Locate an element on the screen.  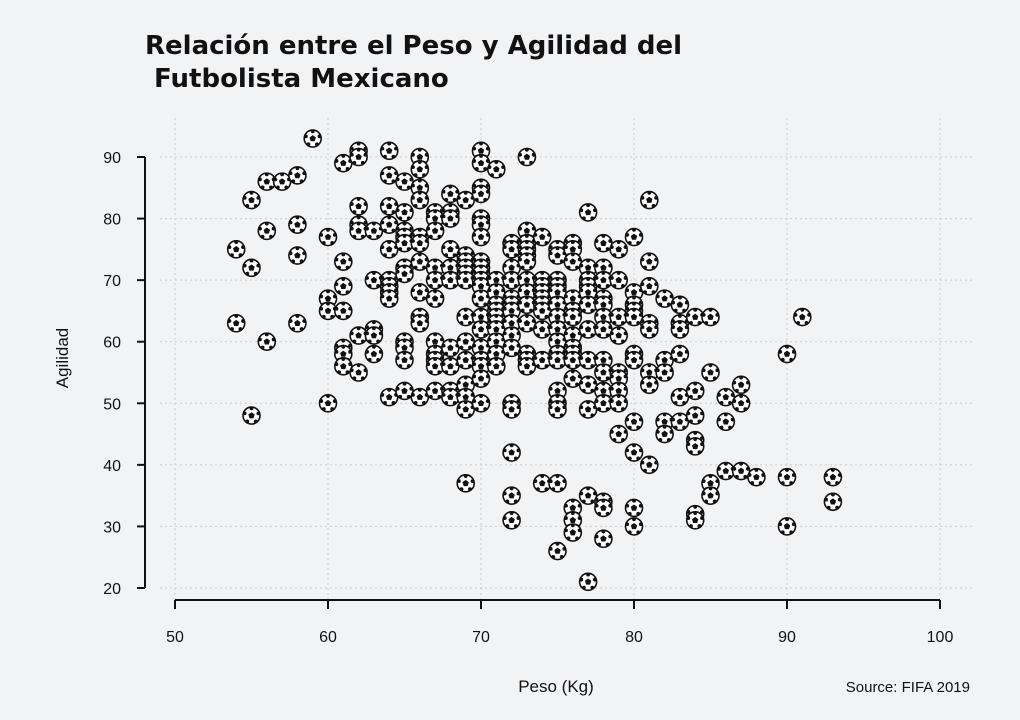
y-tick-label: 30 is located at coordinates (112, 527).